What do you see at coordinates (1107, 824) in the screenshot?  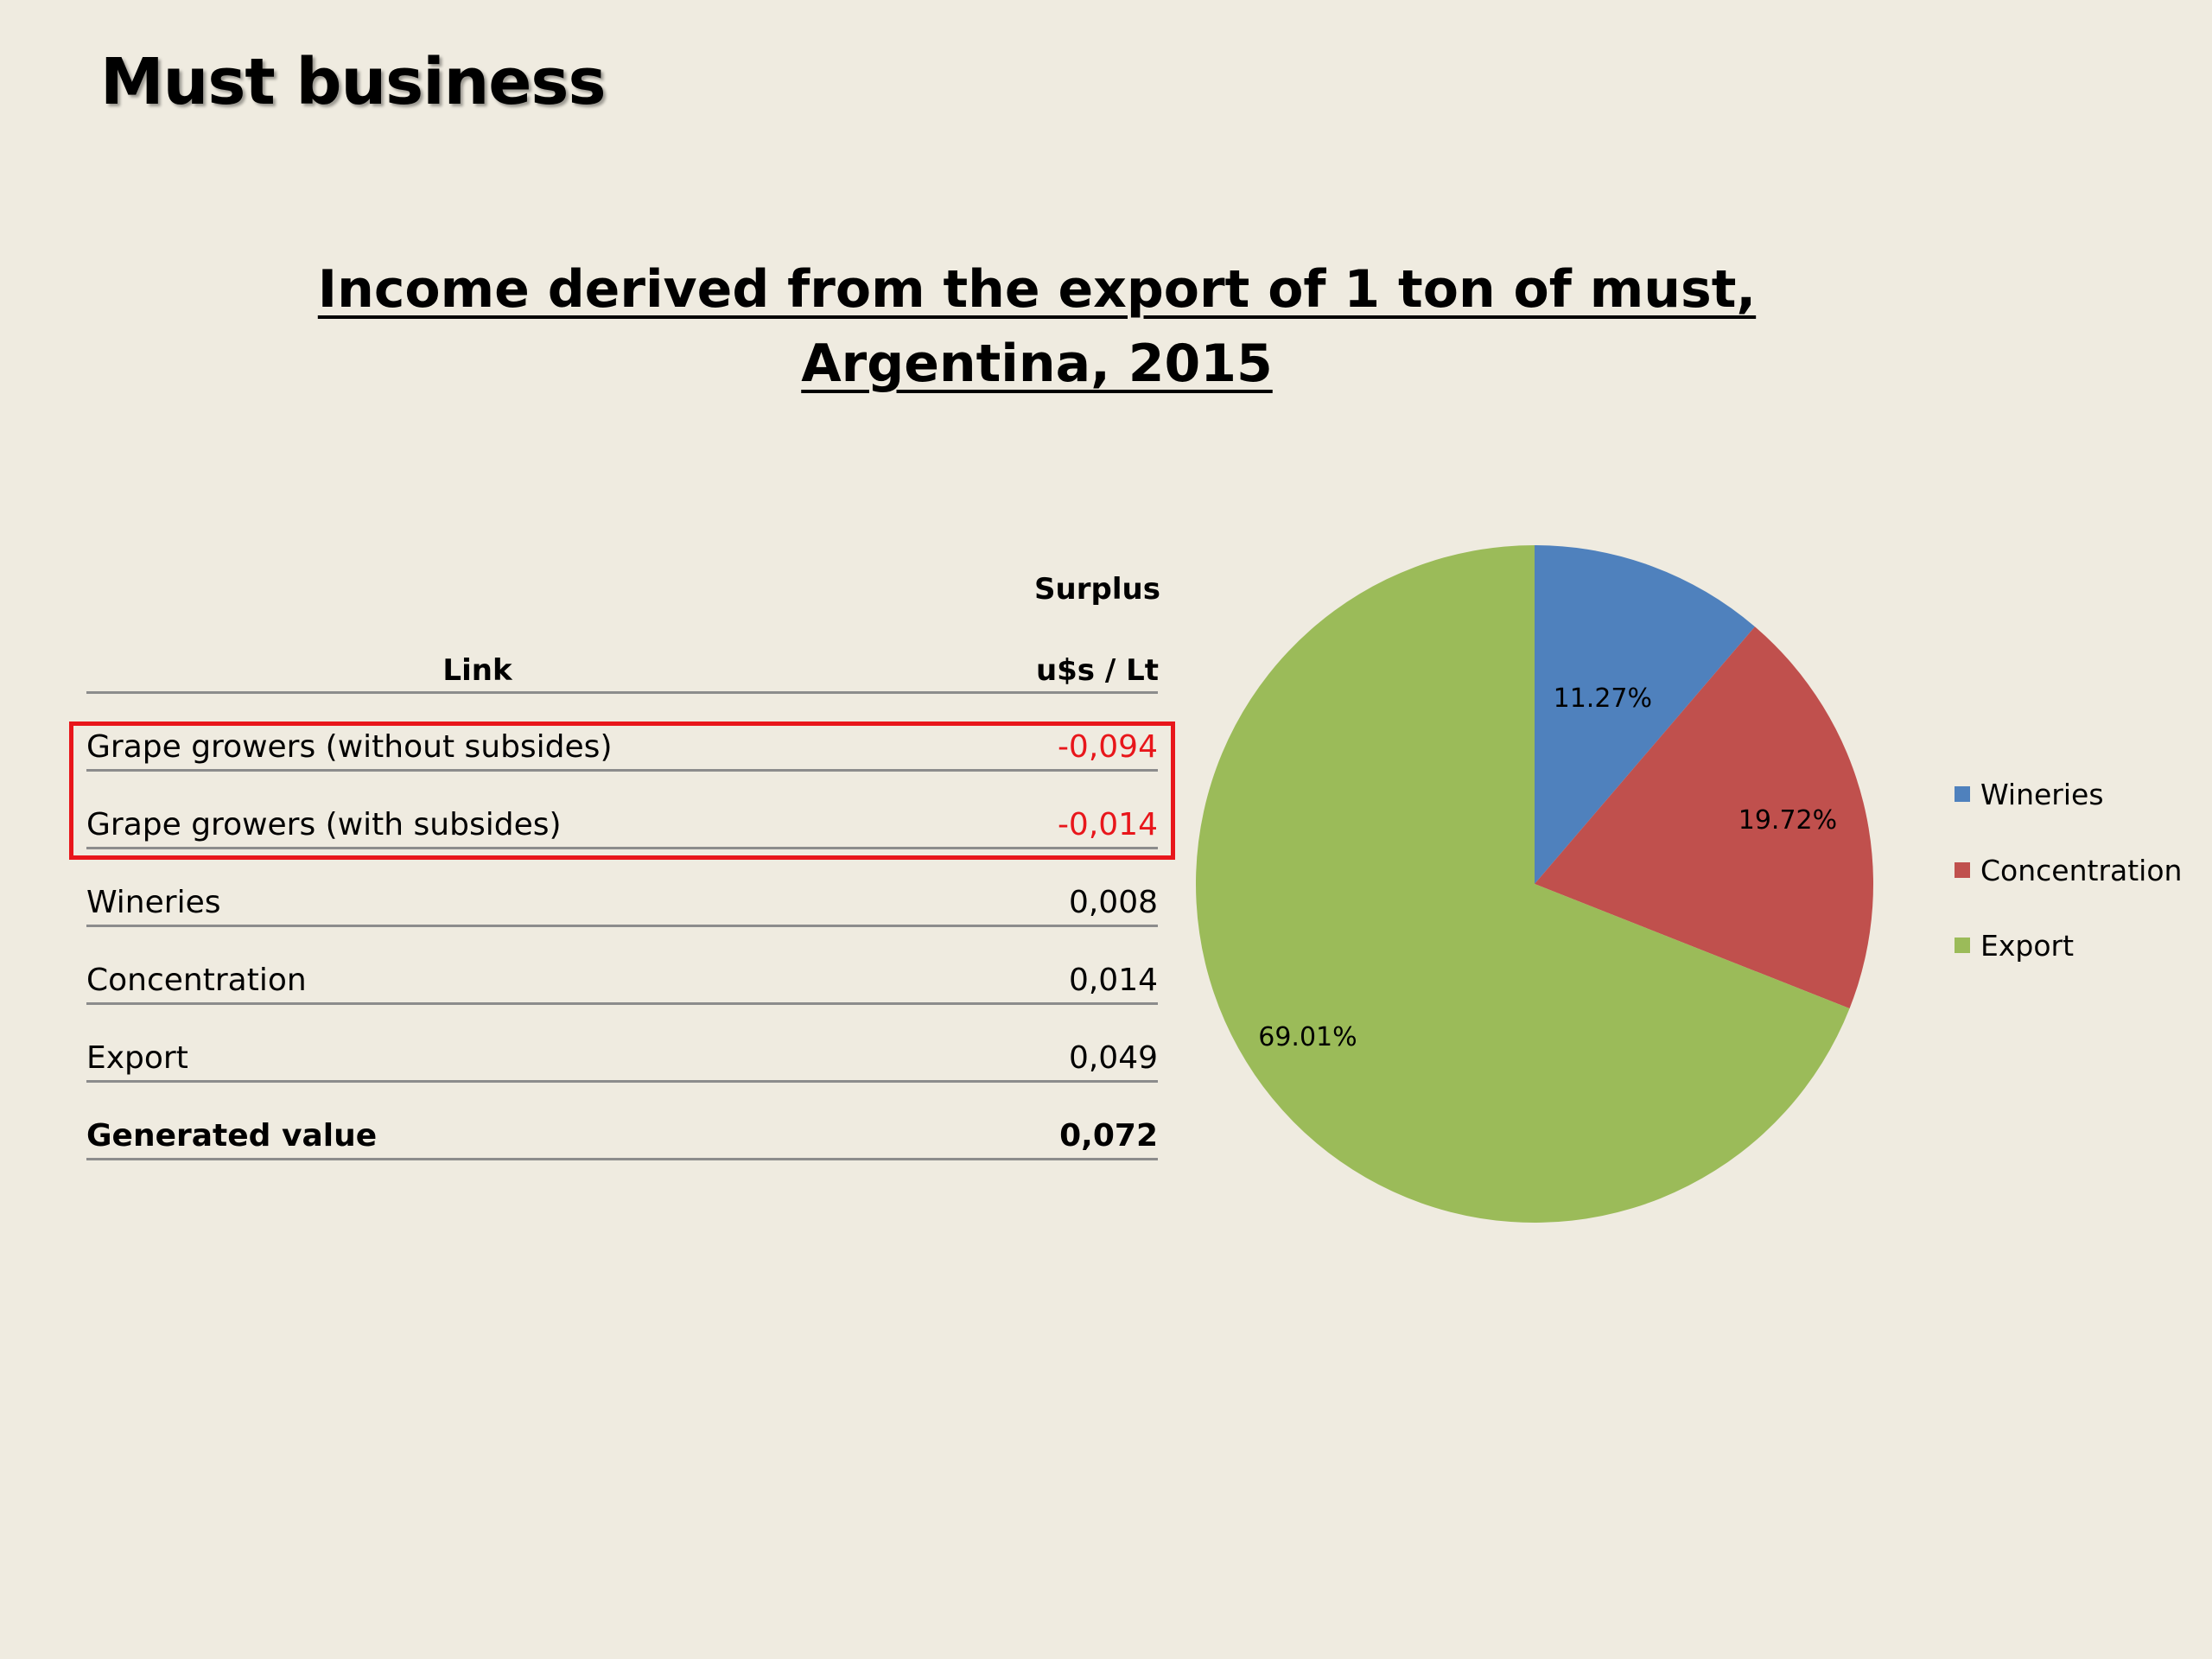 I see `row-value: -0,014` at bounding box center [1107, 824].